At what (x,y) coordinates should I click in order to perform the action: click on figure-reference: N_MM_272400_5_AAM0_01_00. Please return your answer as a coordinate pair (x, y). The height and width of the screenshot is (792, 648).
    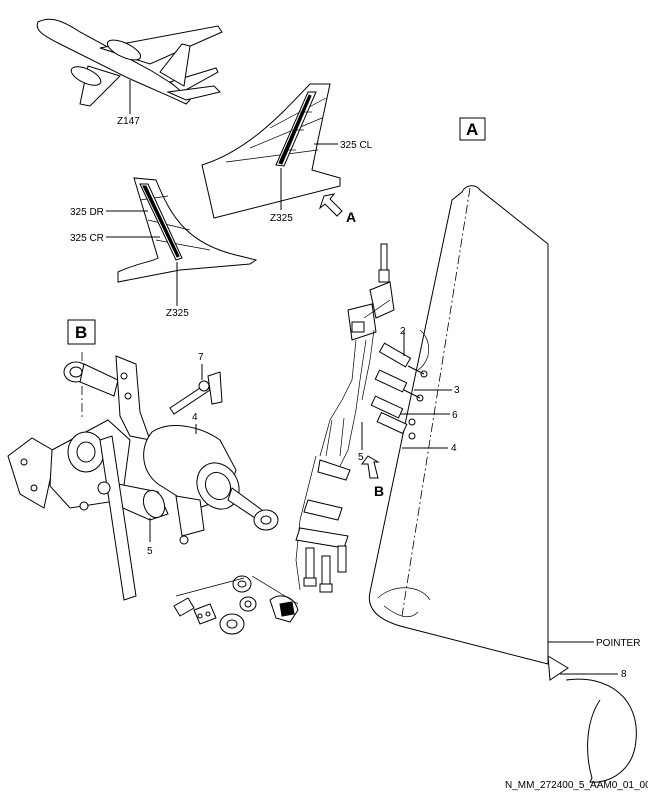
    Looking at the image, I should click on (576, 785).